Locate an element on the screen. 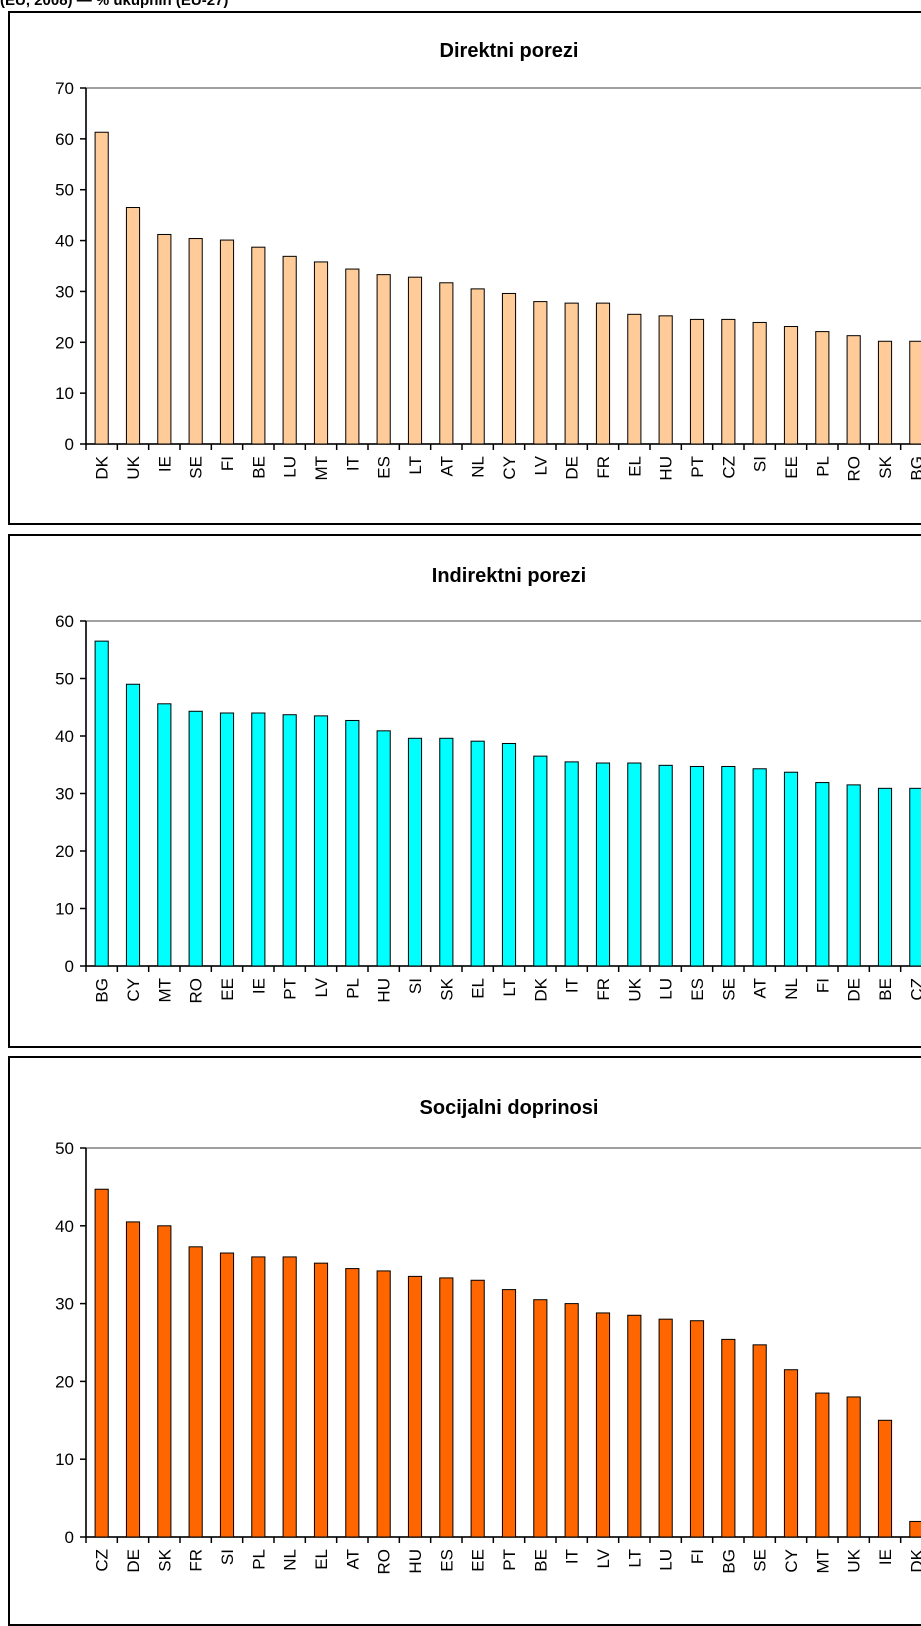 The height and width of the screenshot is (1626, 921). x-tick-label: SK is located at coordinates (164, 1559).